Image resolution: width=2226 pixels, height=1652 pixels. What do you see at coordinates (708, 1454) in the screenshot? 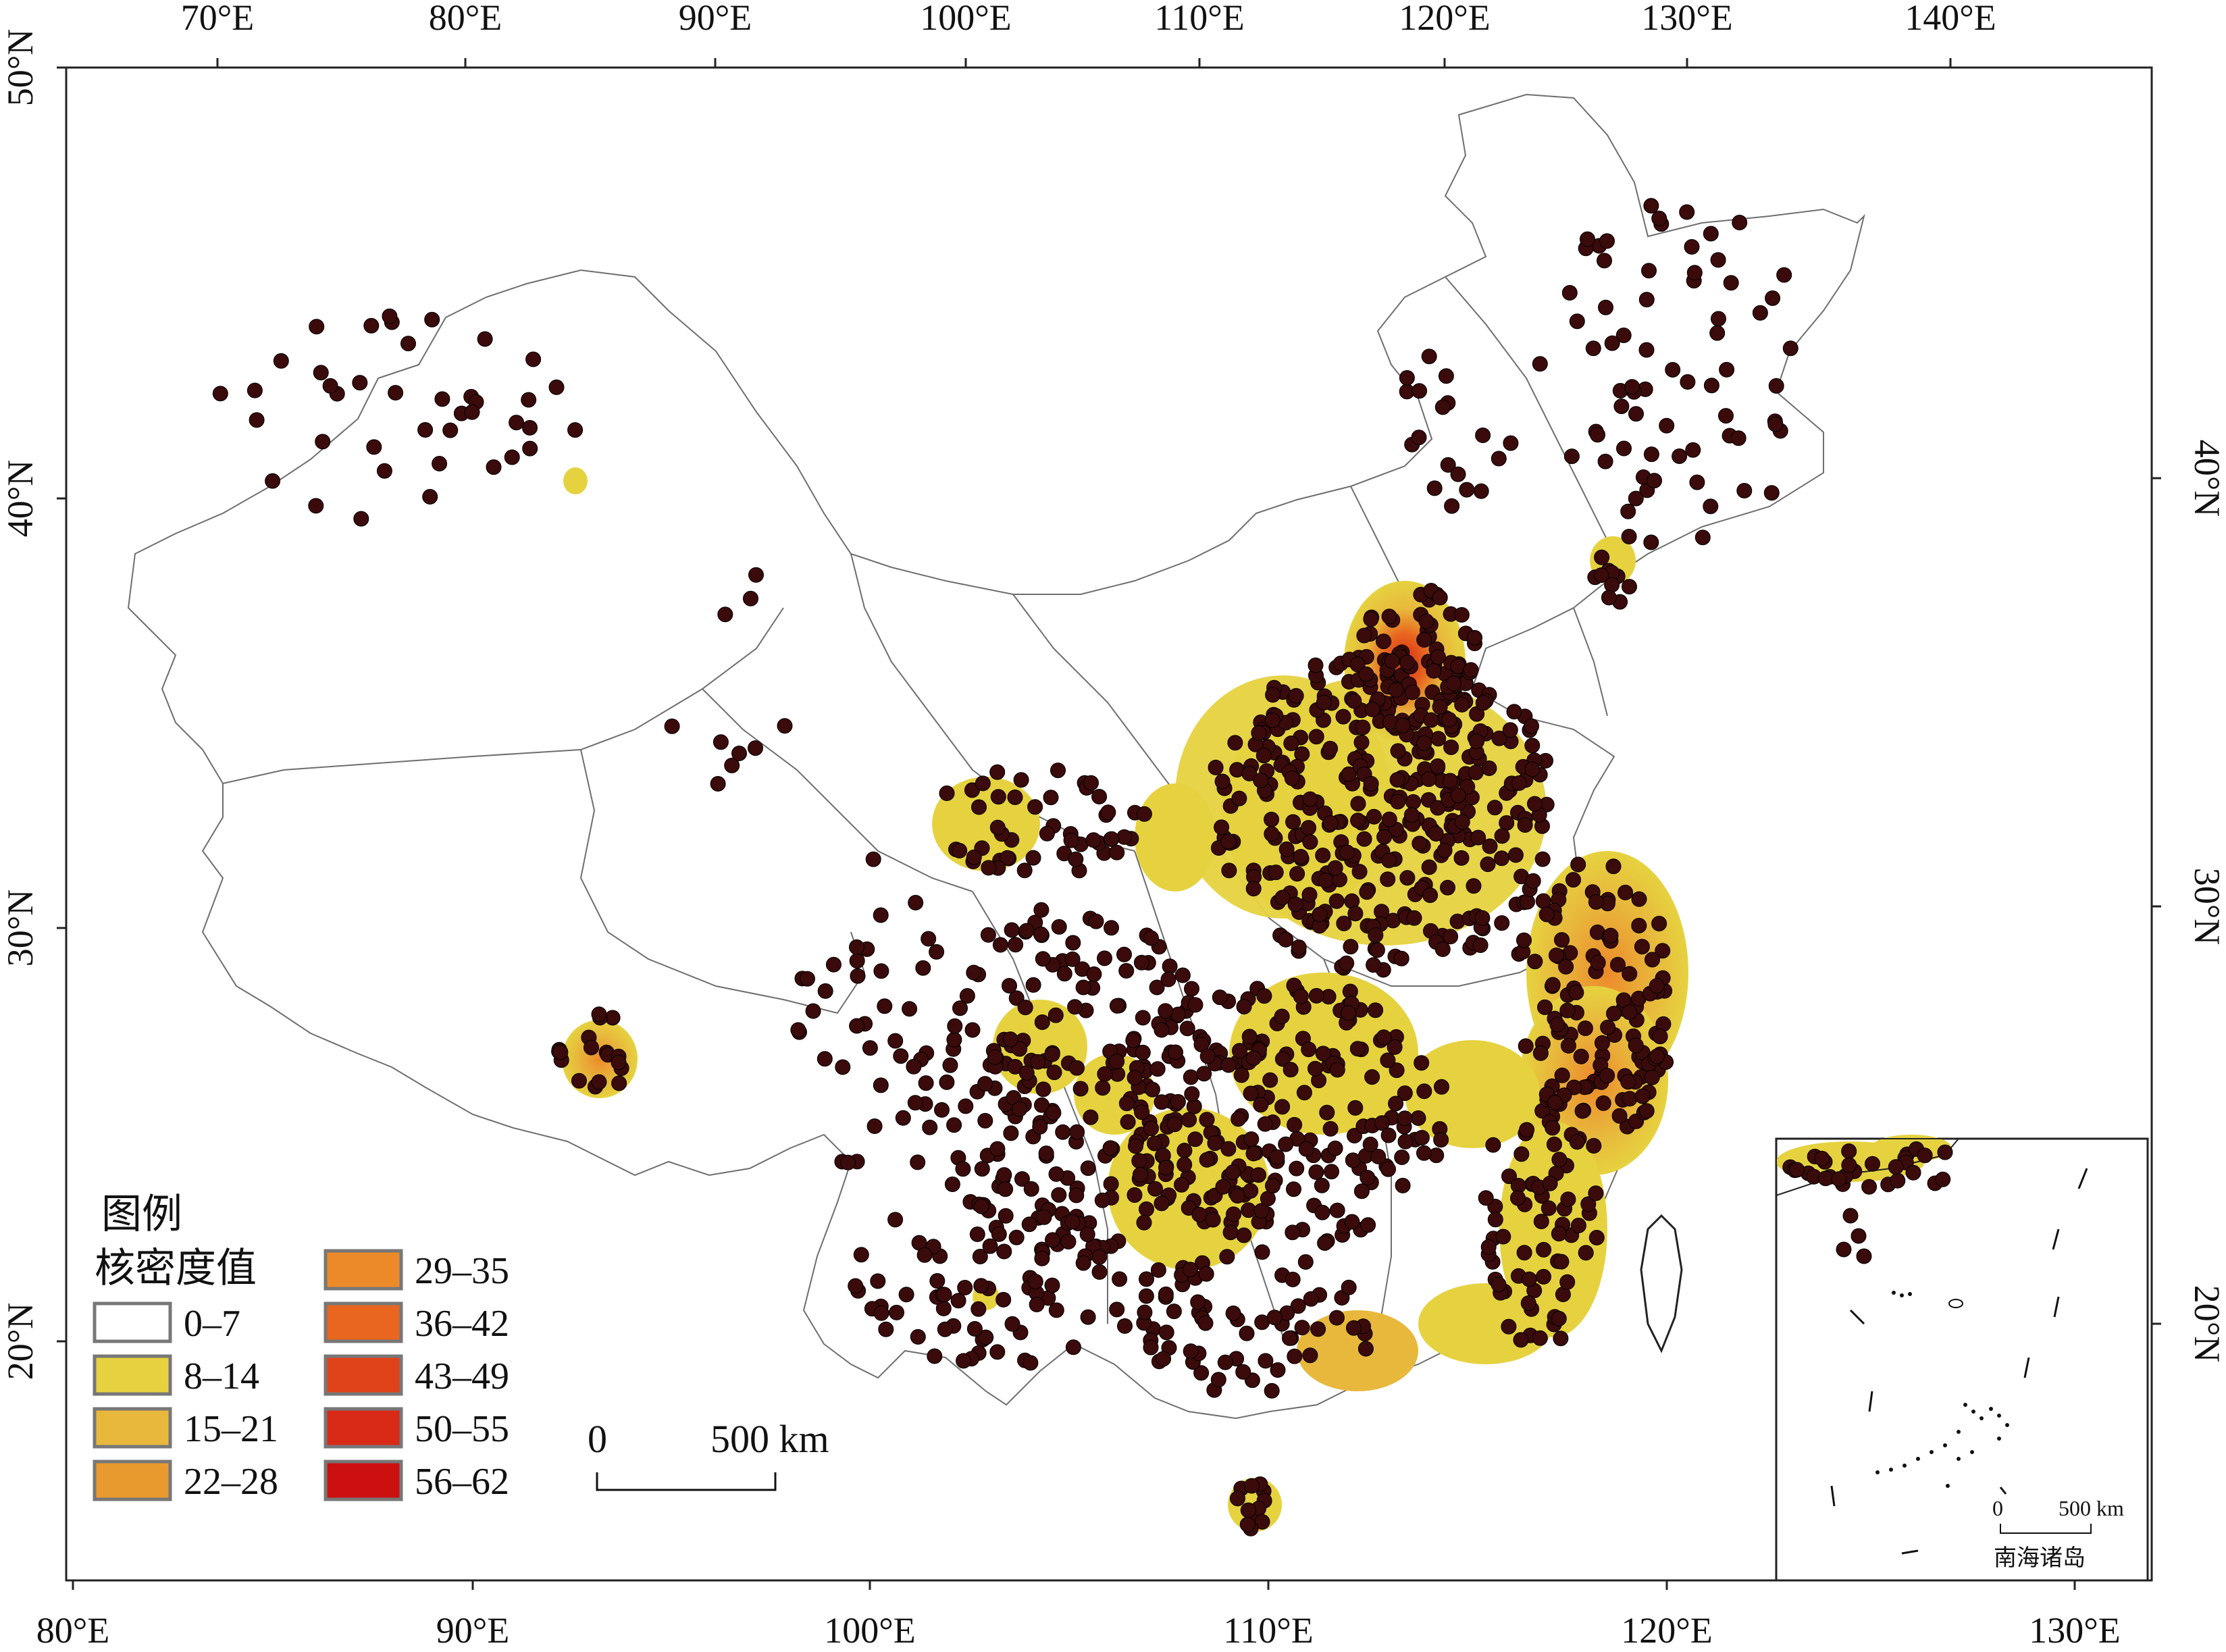
I see `scale-bar: 0 500 km` at bounding box center [708, 1454].